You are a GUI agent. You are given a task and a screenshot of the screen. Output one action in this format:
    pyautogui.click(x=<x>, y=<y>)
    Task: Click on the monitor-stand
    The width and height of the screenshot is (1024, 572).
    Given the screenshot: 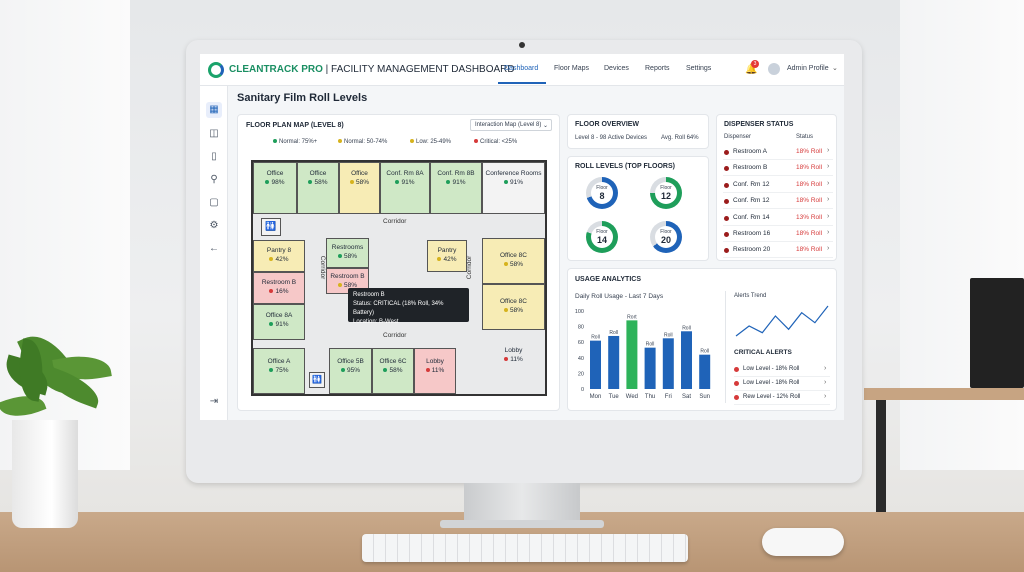 What is the action you would take?
    pyautogui.click(x=522, y=503)
    